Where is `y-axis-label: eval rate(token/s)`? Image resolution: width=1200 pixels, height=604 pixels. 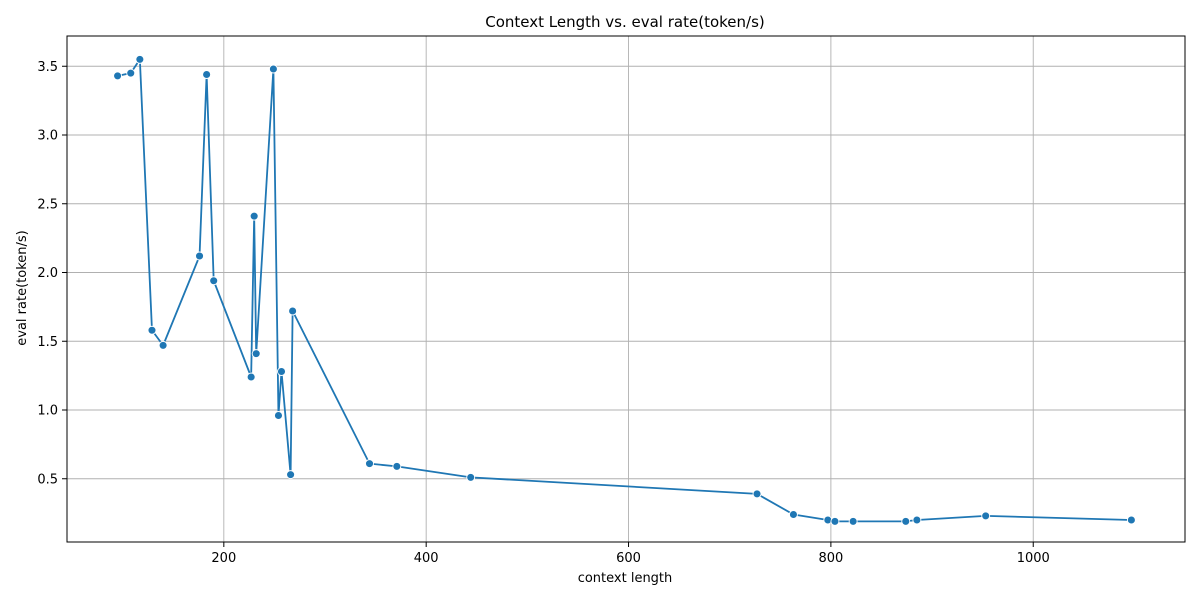 y-axis-label: eval rate(token/s) is located at coordinates (22, 287).